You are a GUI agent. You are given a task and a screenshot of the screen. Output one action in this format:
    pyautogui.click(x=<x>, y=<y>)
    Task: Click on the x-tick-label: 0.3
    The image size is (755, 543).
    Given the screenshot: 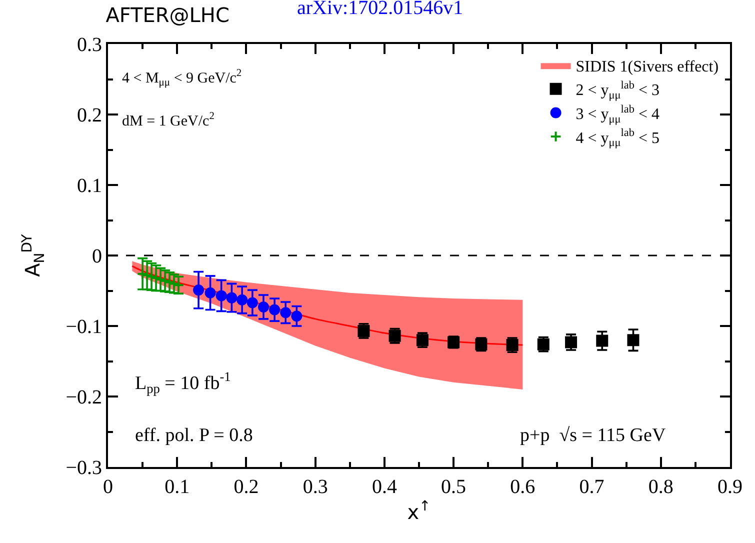 What is the action you would take?
    pyautogui.click(x=315, y=487)
    